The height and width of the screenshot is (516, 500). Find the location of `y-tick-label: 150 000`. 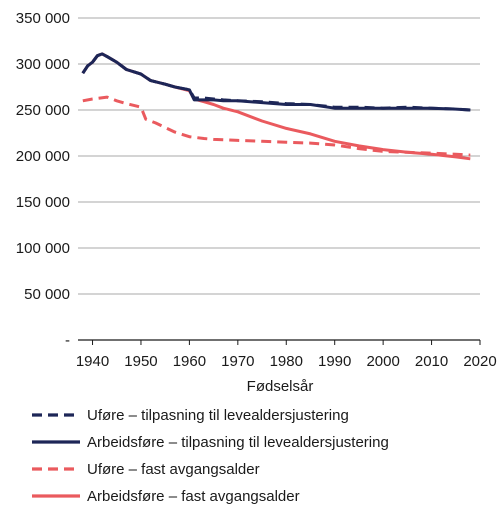

y-tick-label: 150 000 is located at coordinates (43, 202).